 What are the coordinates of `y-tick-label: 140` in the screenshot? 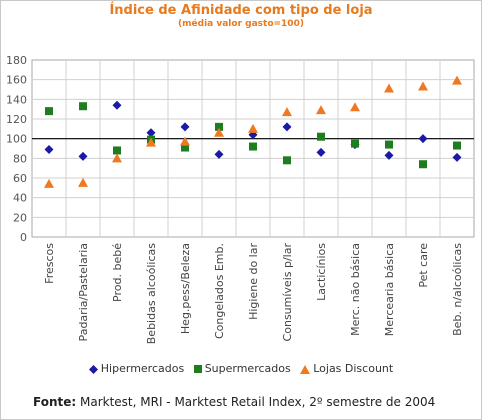 It's located at (16, 99).